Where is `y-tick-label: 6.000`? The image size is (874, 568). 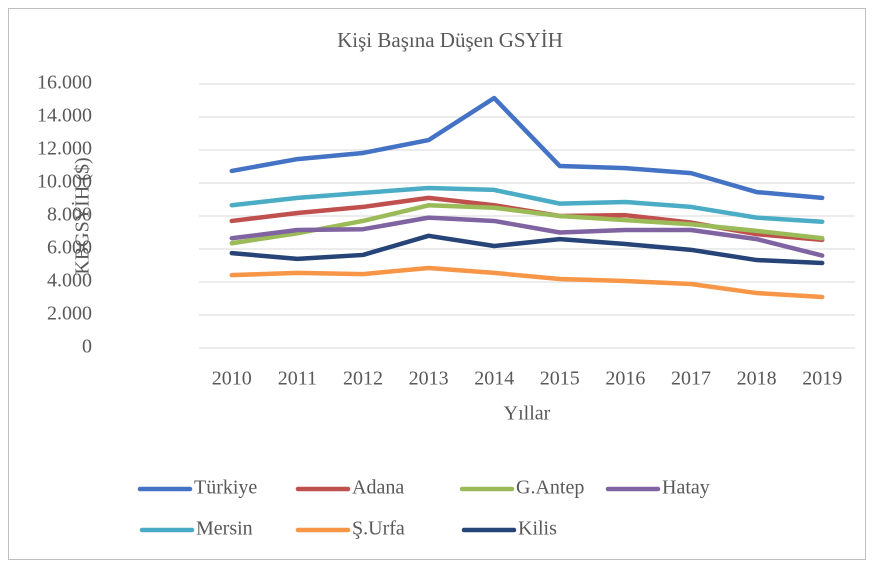
y-tick-label: 6.000 is located at coordinates (69, 248).